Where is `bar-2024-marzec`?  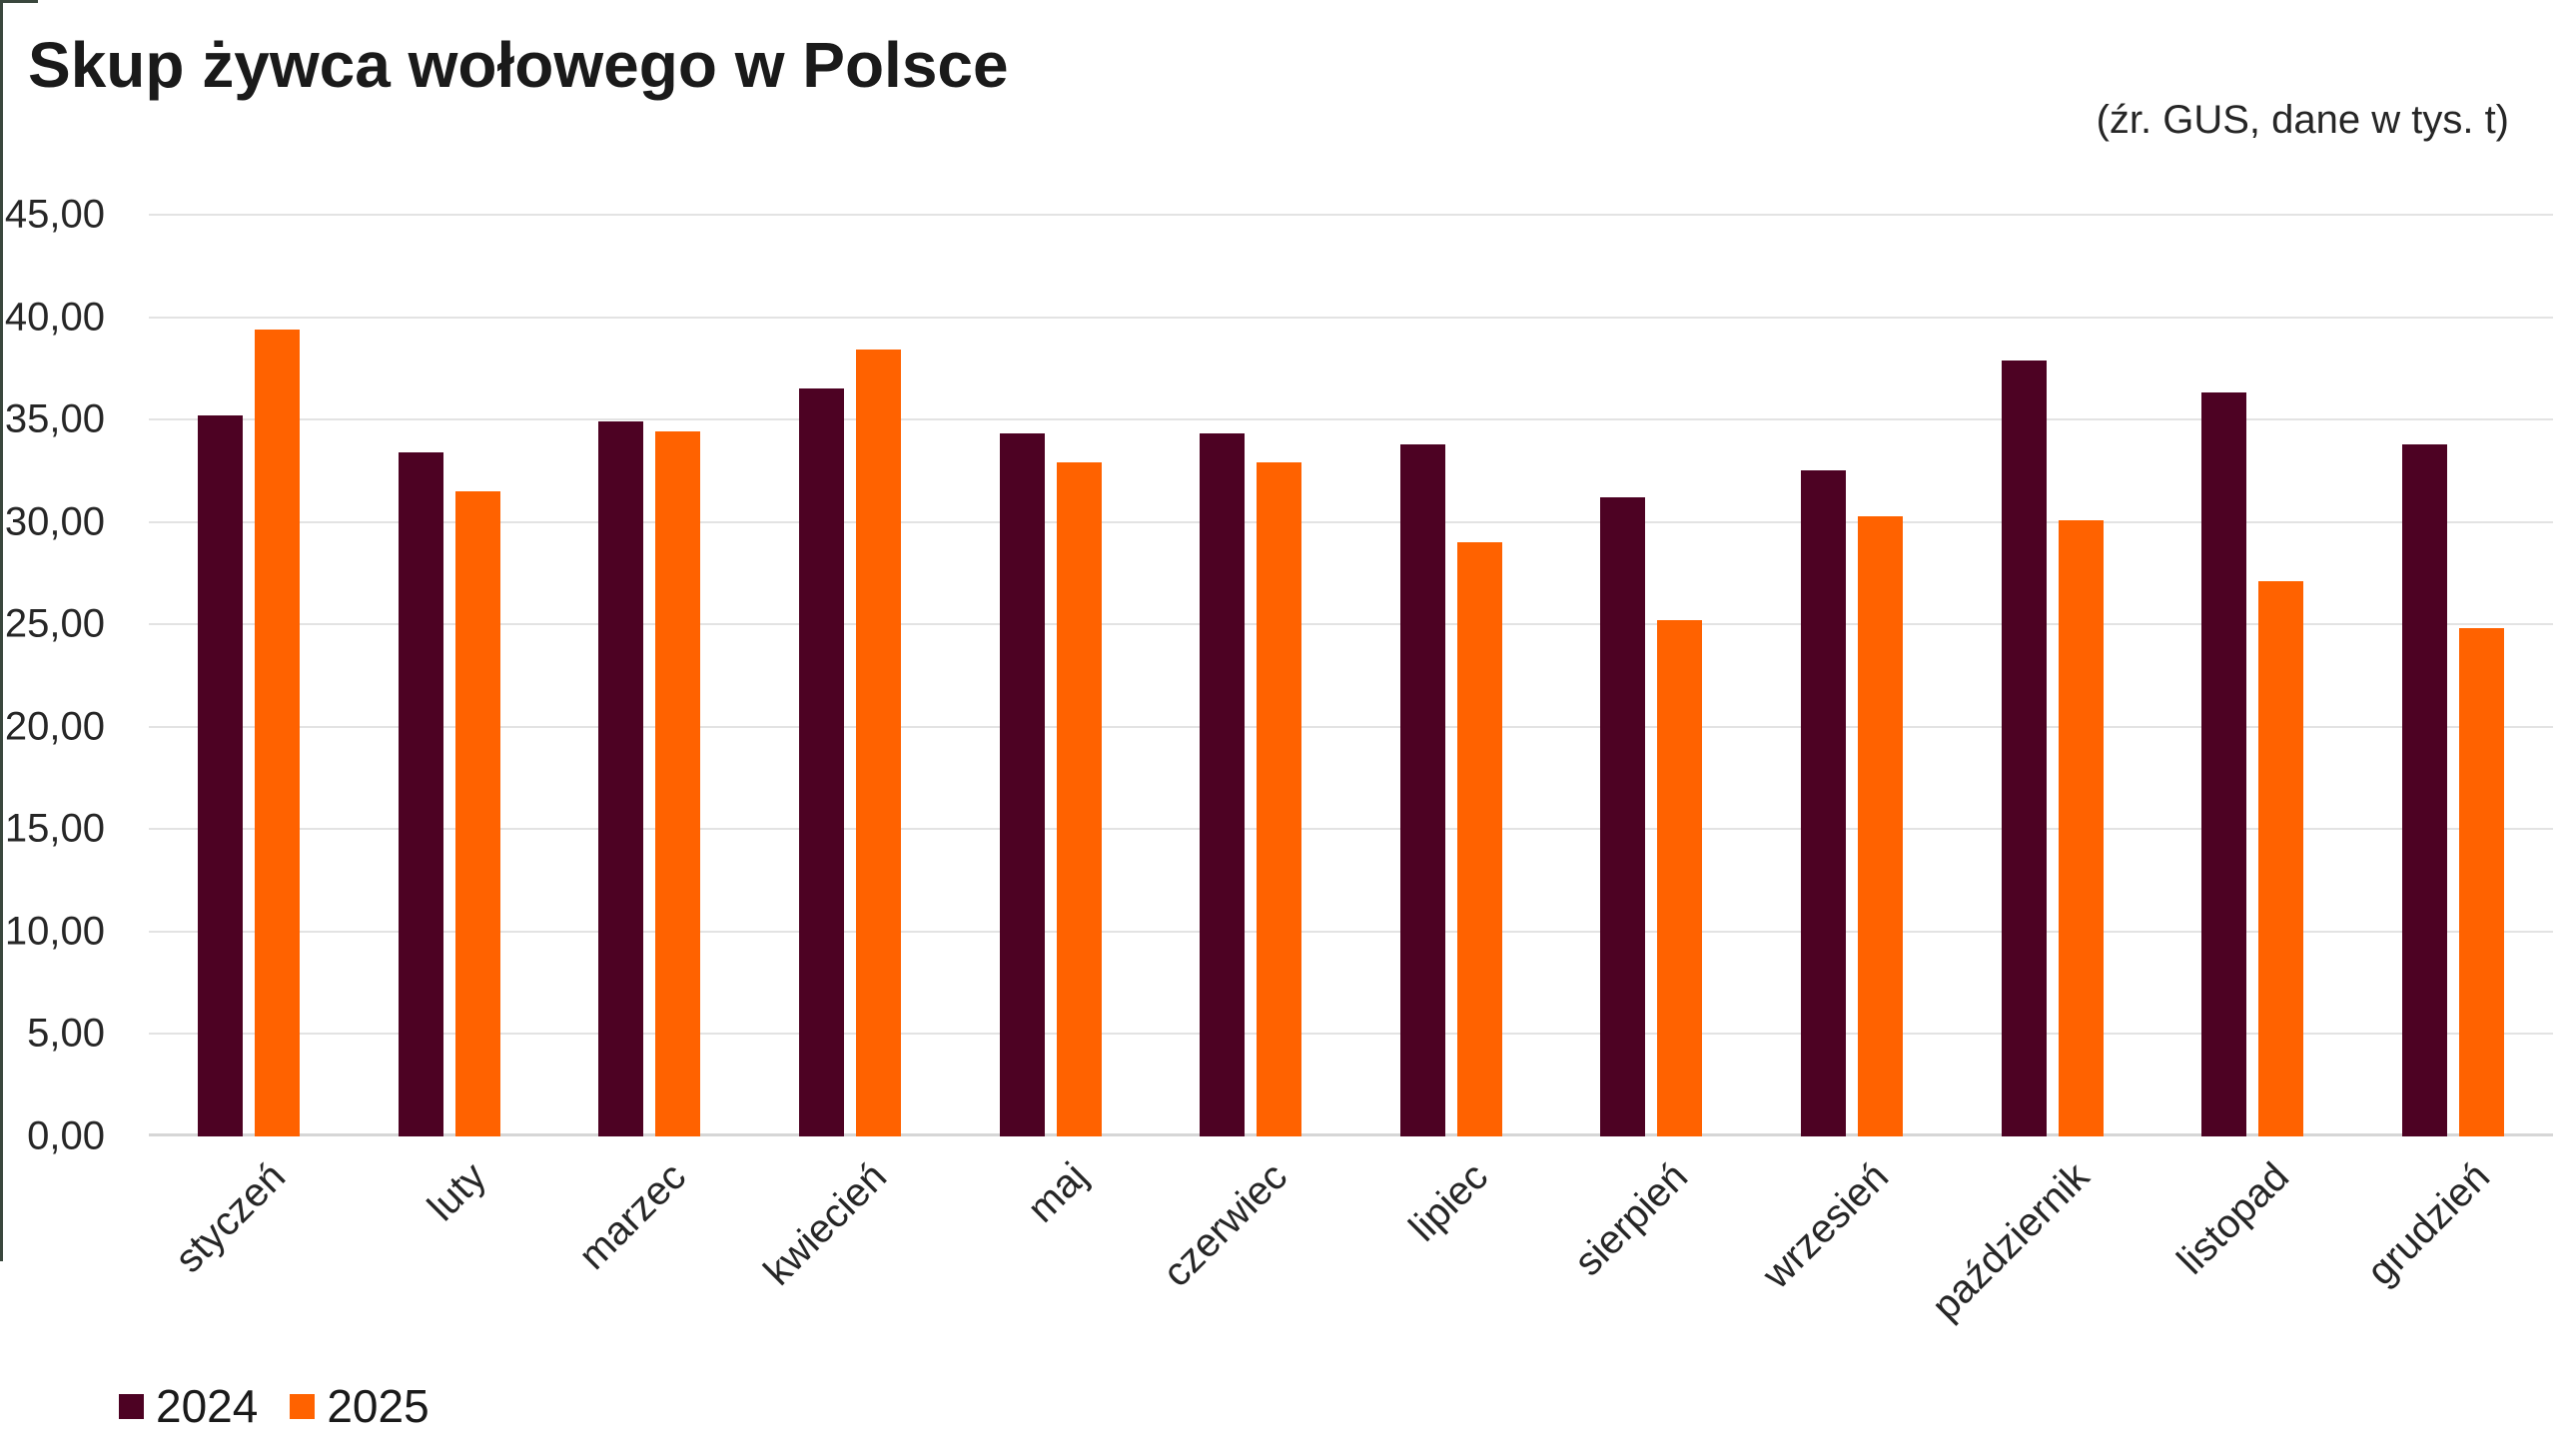
bar-2024-marzec is located at coordinates (621, 778).